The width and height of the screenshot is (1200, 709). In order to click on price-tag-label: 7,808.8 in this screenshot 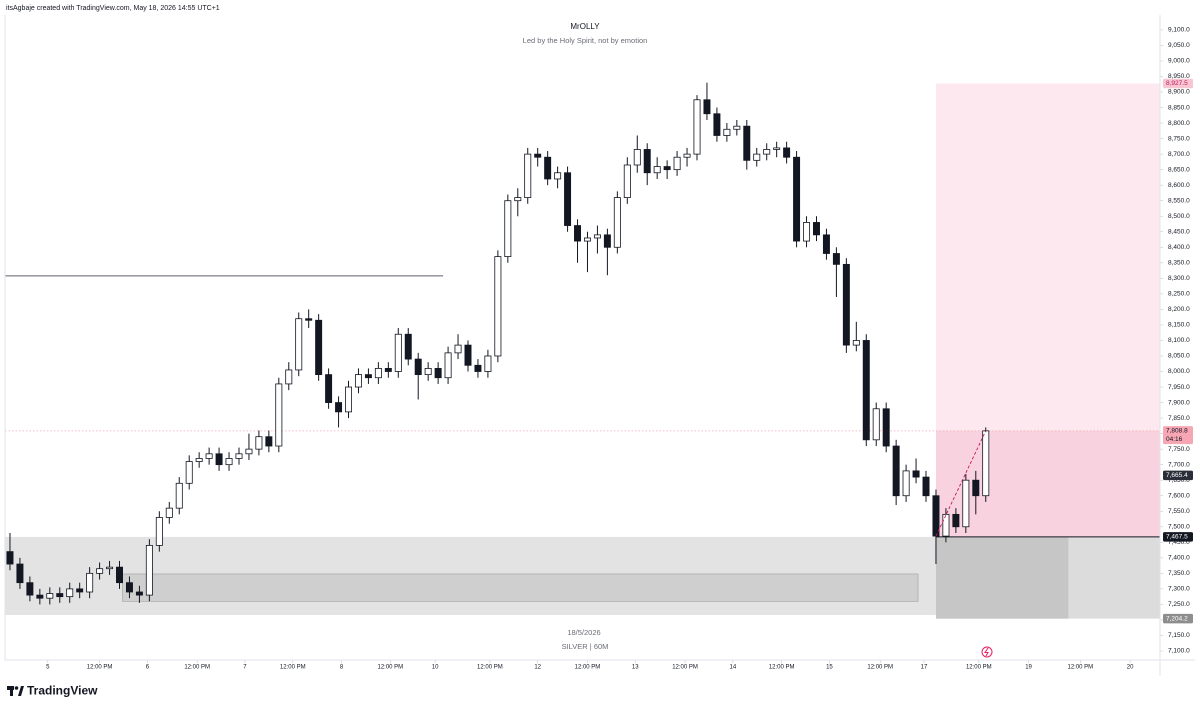, I will do `click(1177, 431)`.